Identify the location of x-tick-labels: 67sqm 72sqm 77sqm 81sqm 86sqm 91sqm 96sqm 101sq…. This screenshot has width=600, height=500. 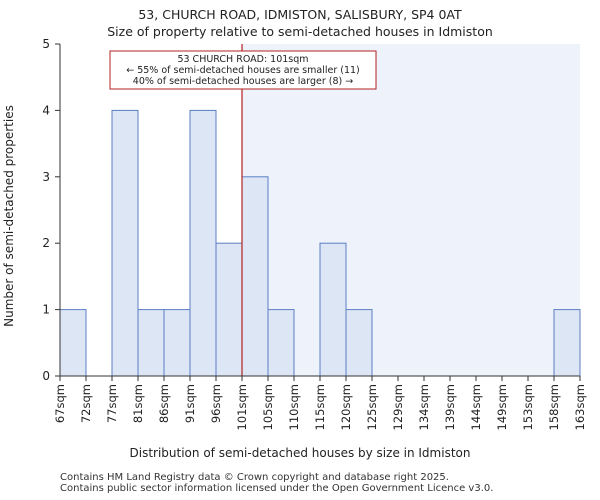
(320, 403).